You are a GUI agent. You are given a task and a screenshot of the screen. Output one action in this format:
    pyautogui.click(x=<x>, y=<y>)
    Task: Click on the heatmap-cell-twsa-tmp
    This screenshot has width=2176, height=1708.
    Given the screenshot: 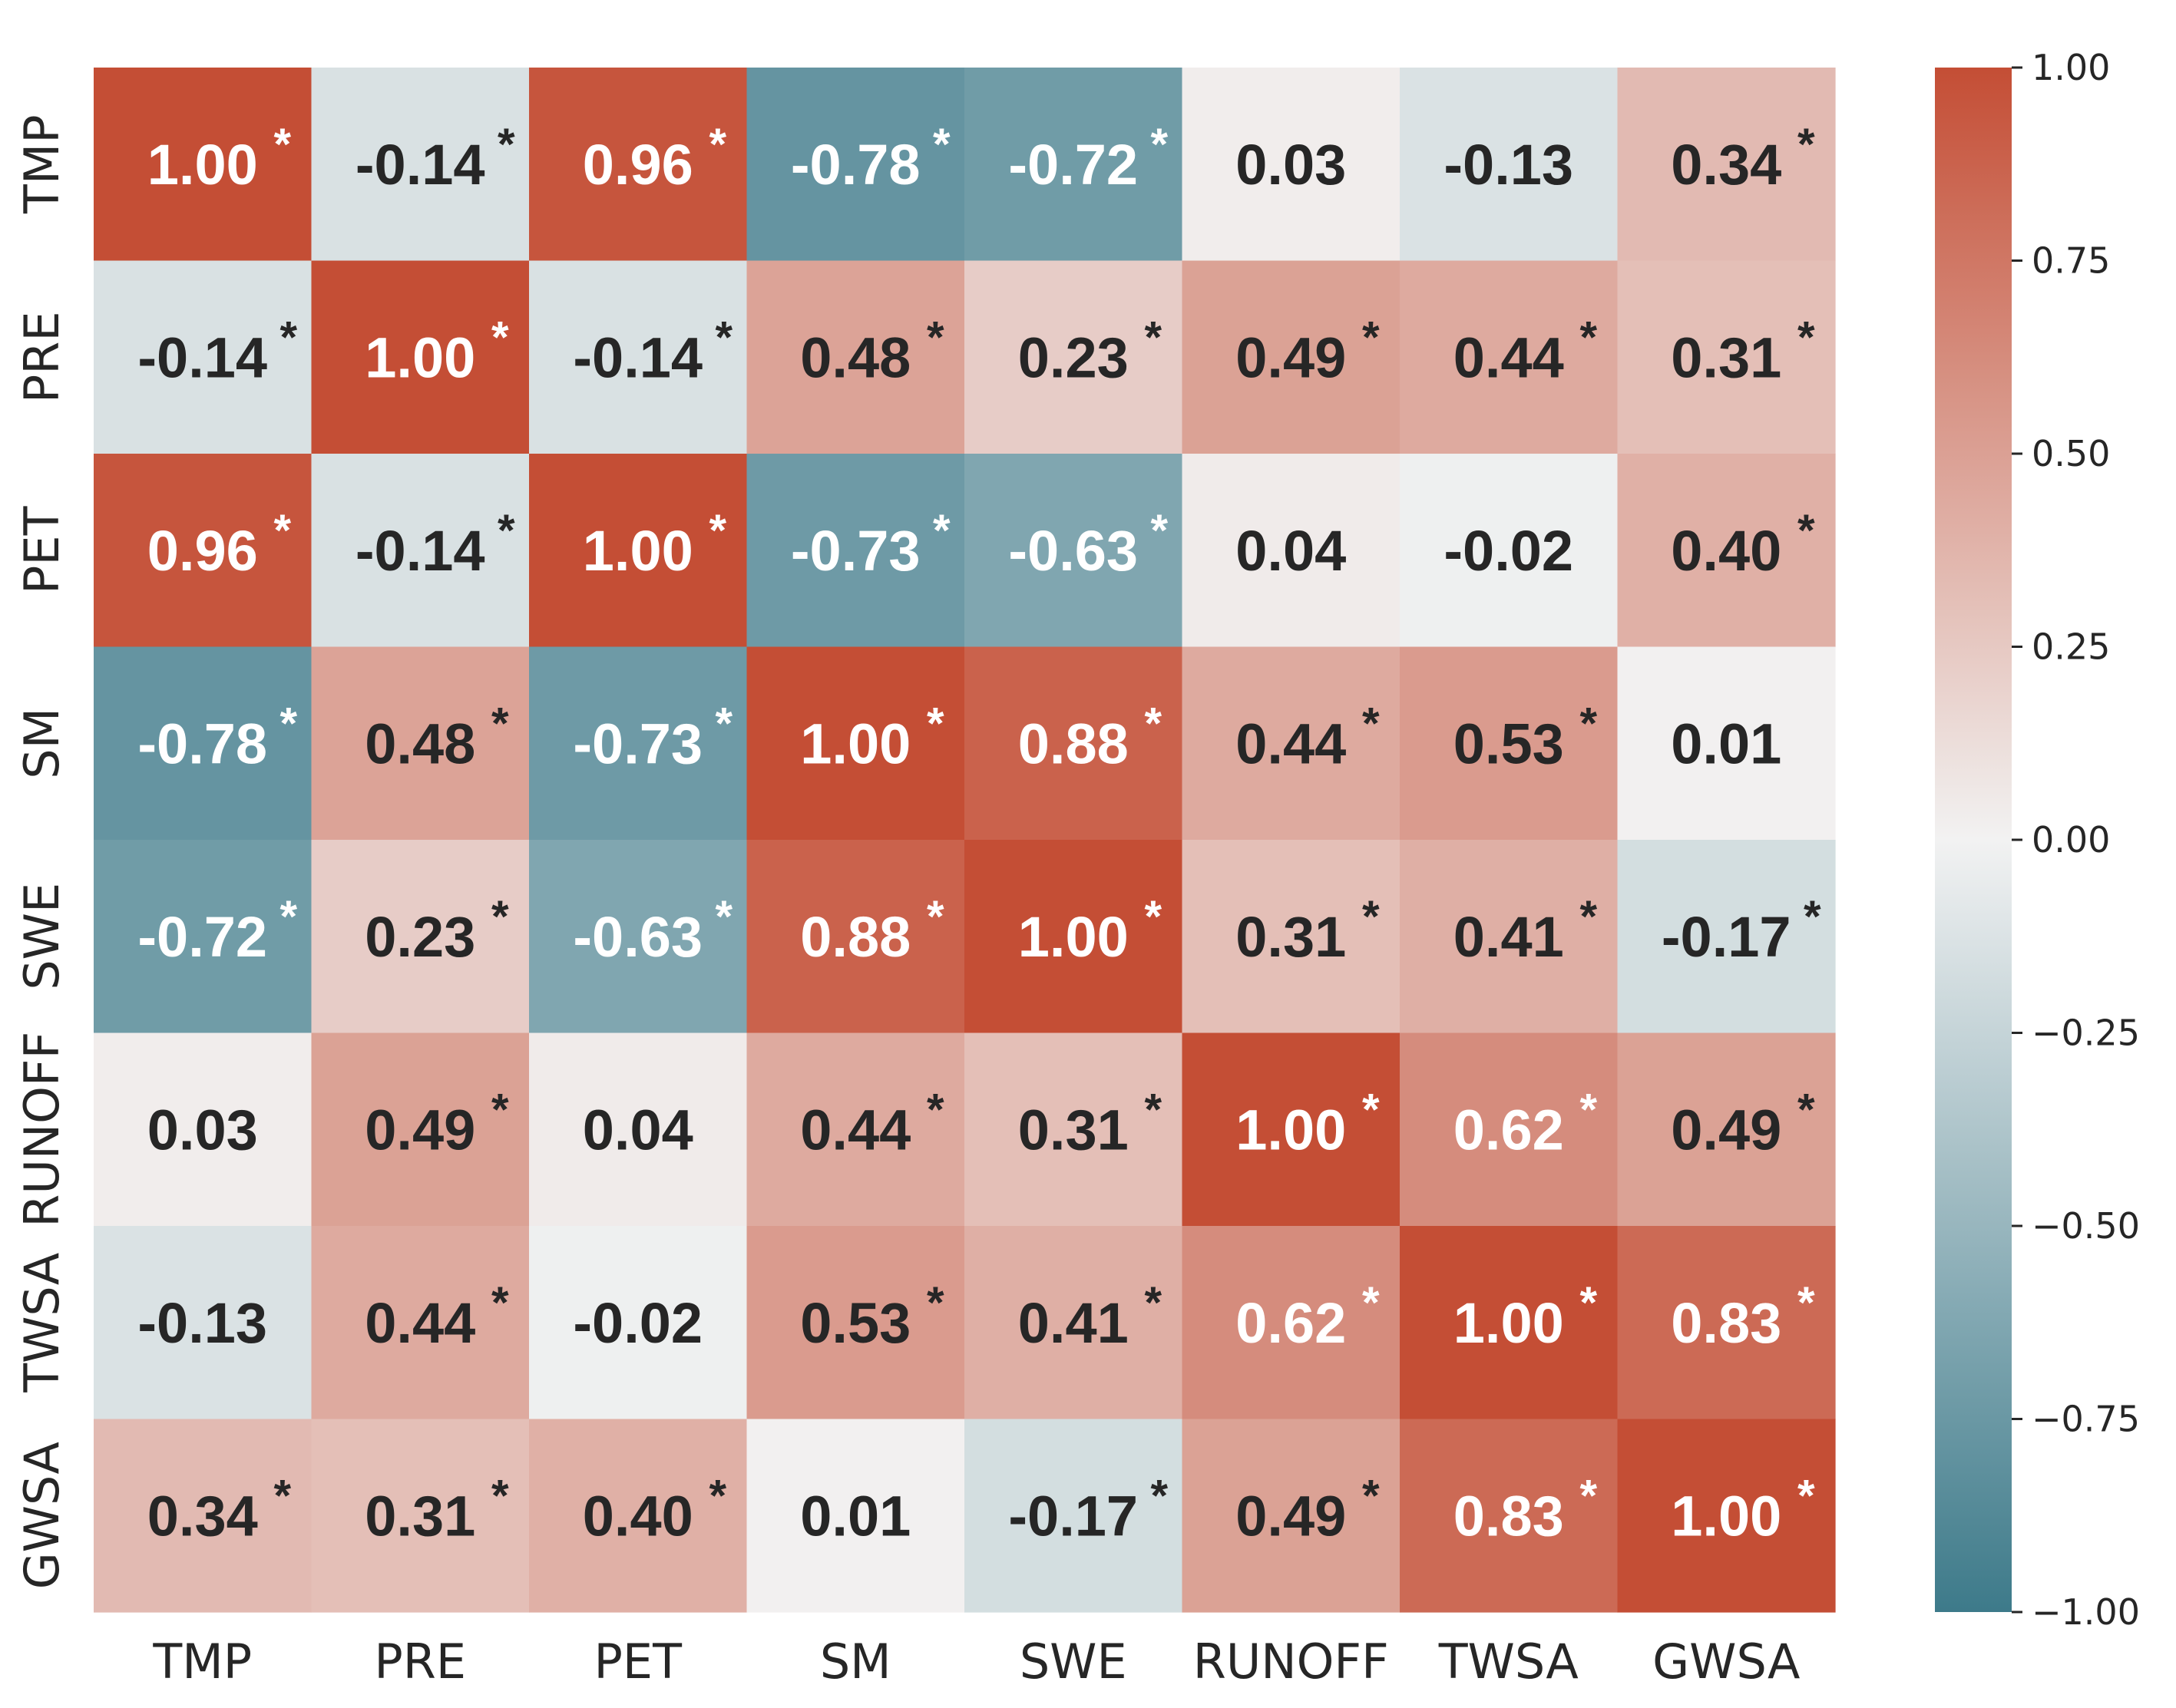 What is the action you would take?
    pyautogui.click(x=204, y=1323)
    